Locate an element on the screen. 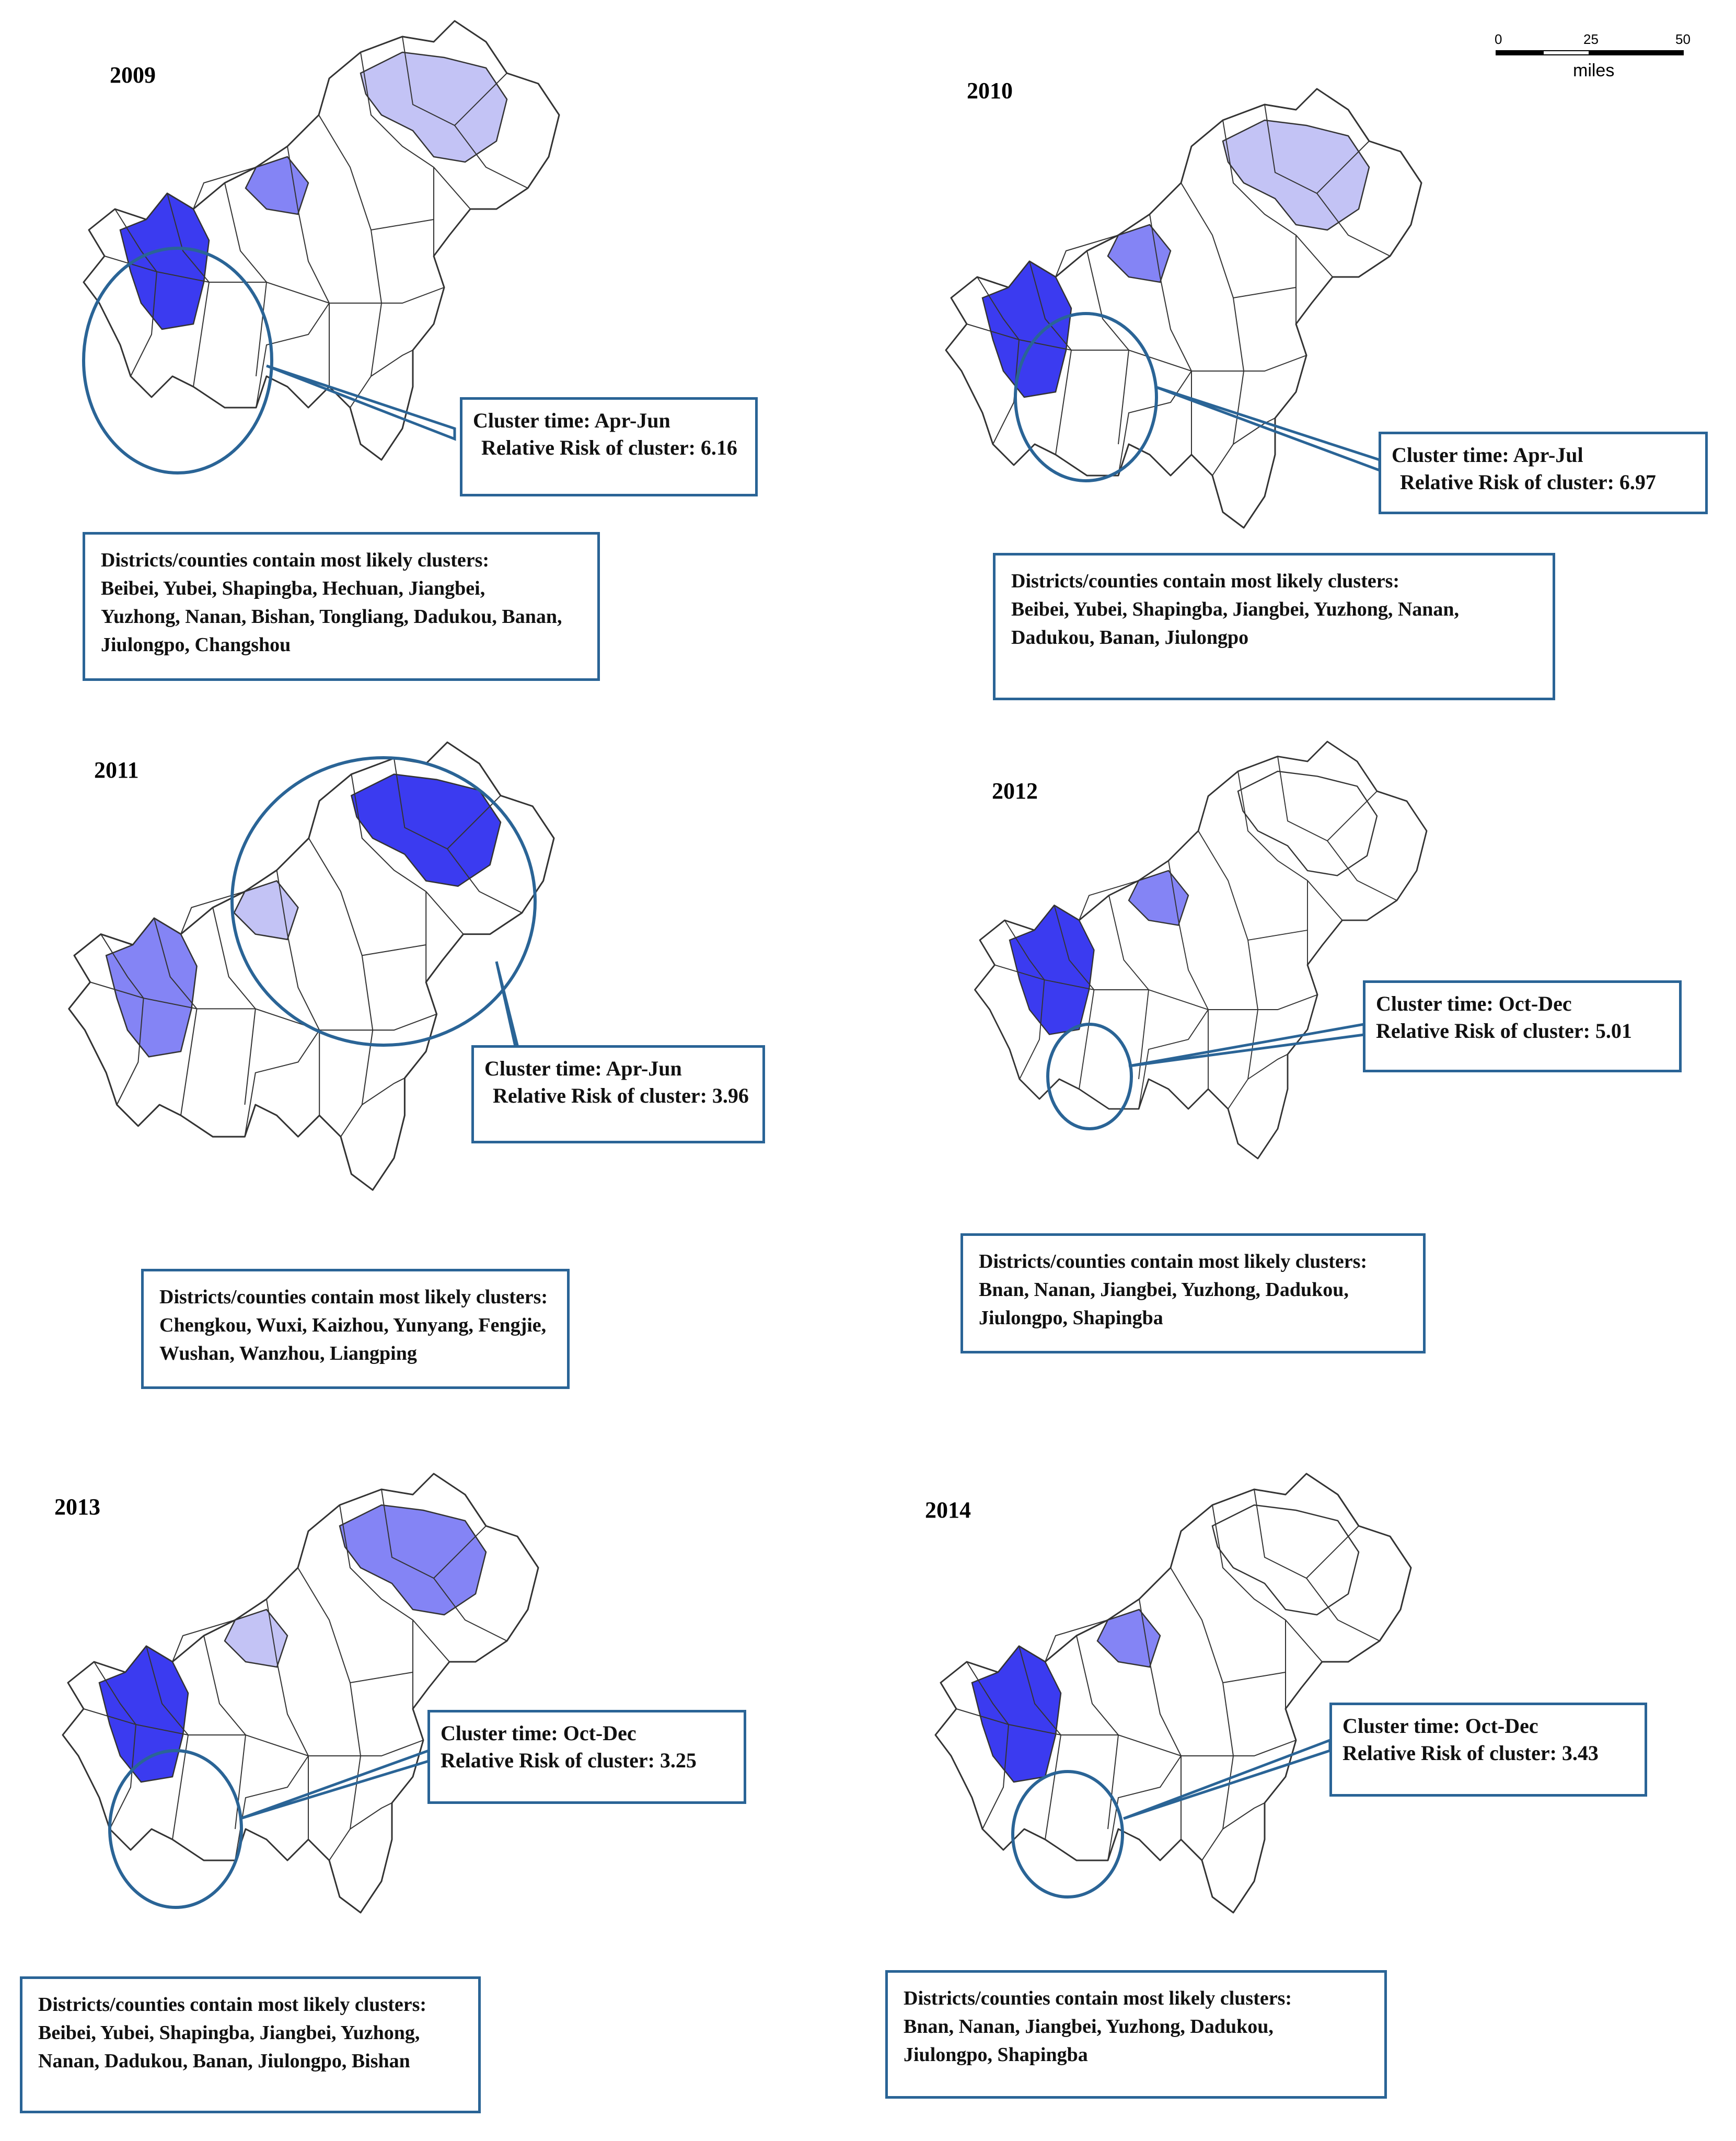 The width and height of the screenshot is (1736, 2141). region-center-low is located at coordinates (256, 1638).